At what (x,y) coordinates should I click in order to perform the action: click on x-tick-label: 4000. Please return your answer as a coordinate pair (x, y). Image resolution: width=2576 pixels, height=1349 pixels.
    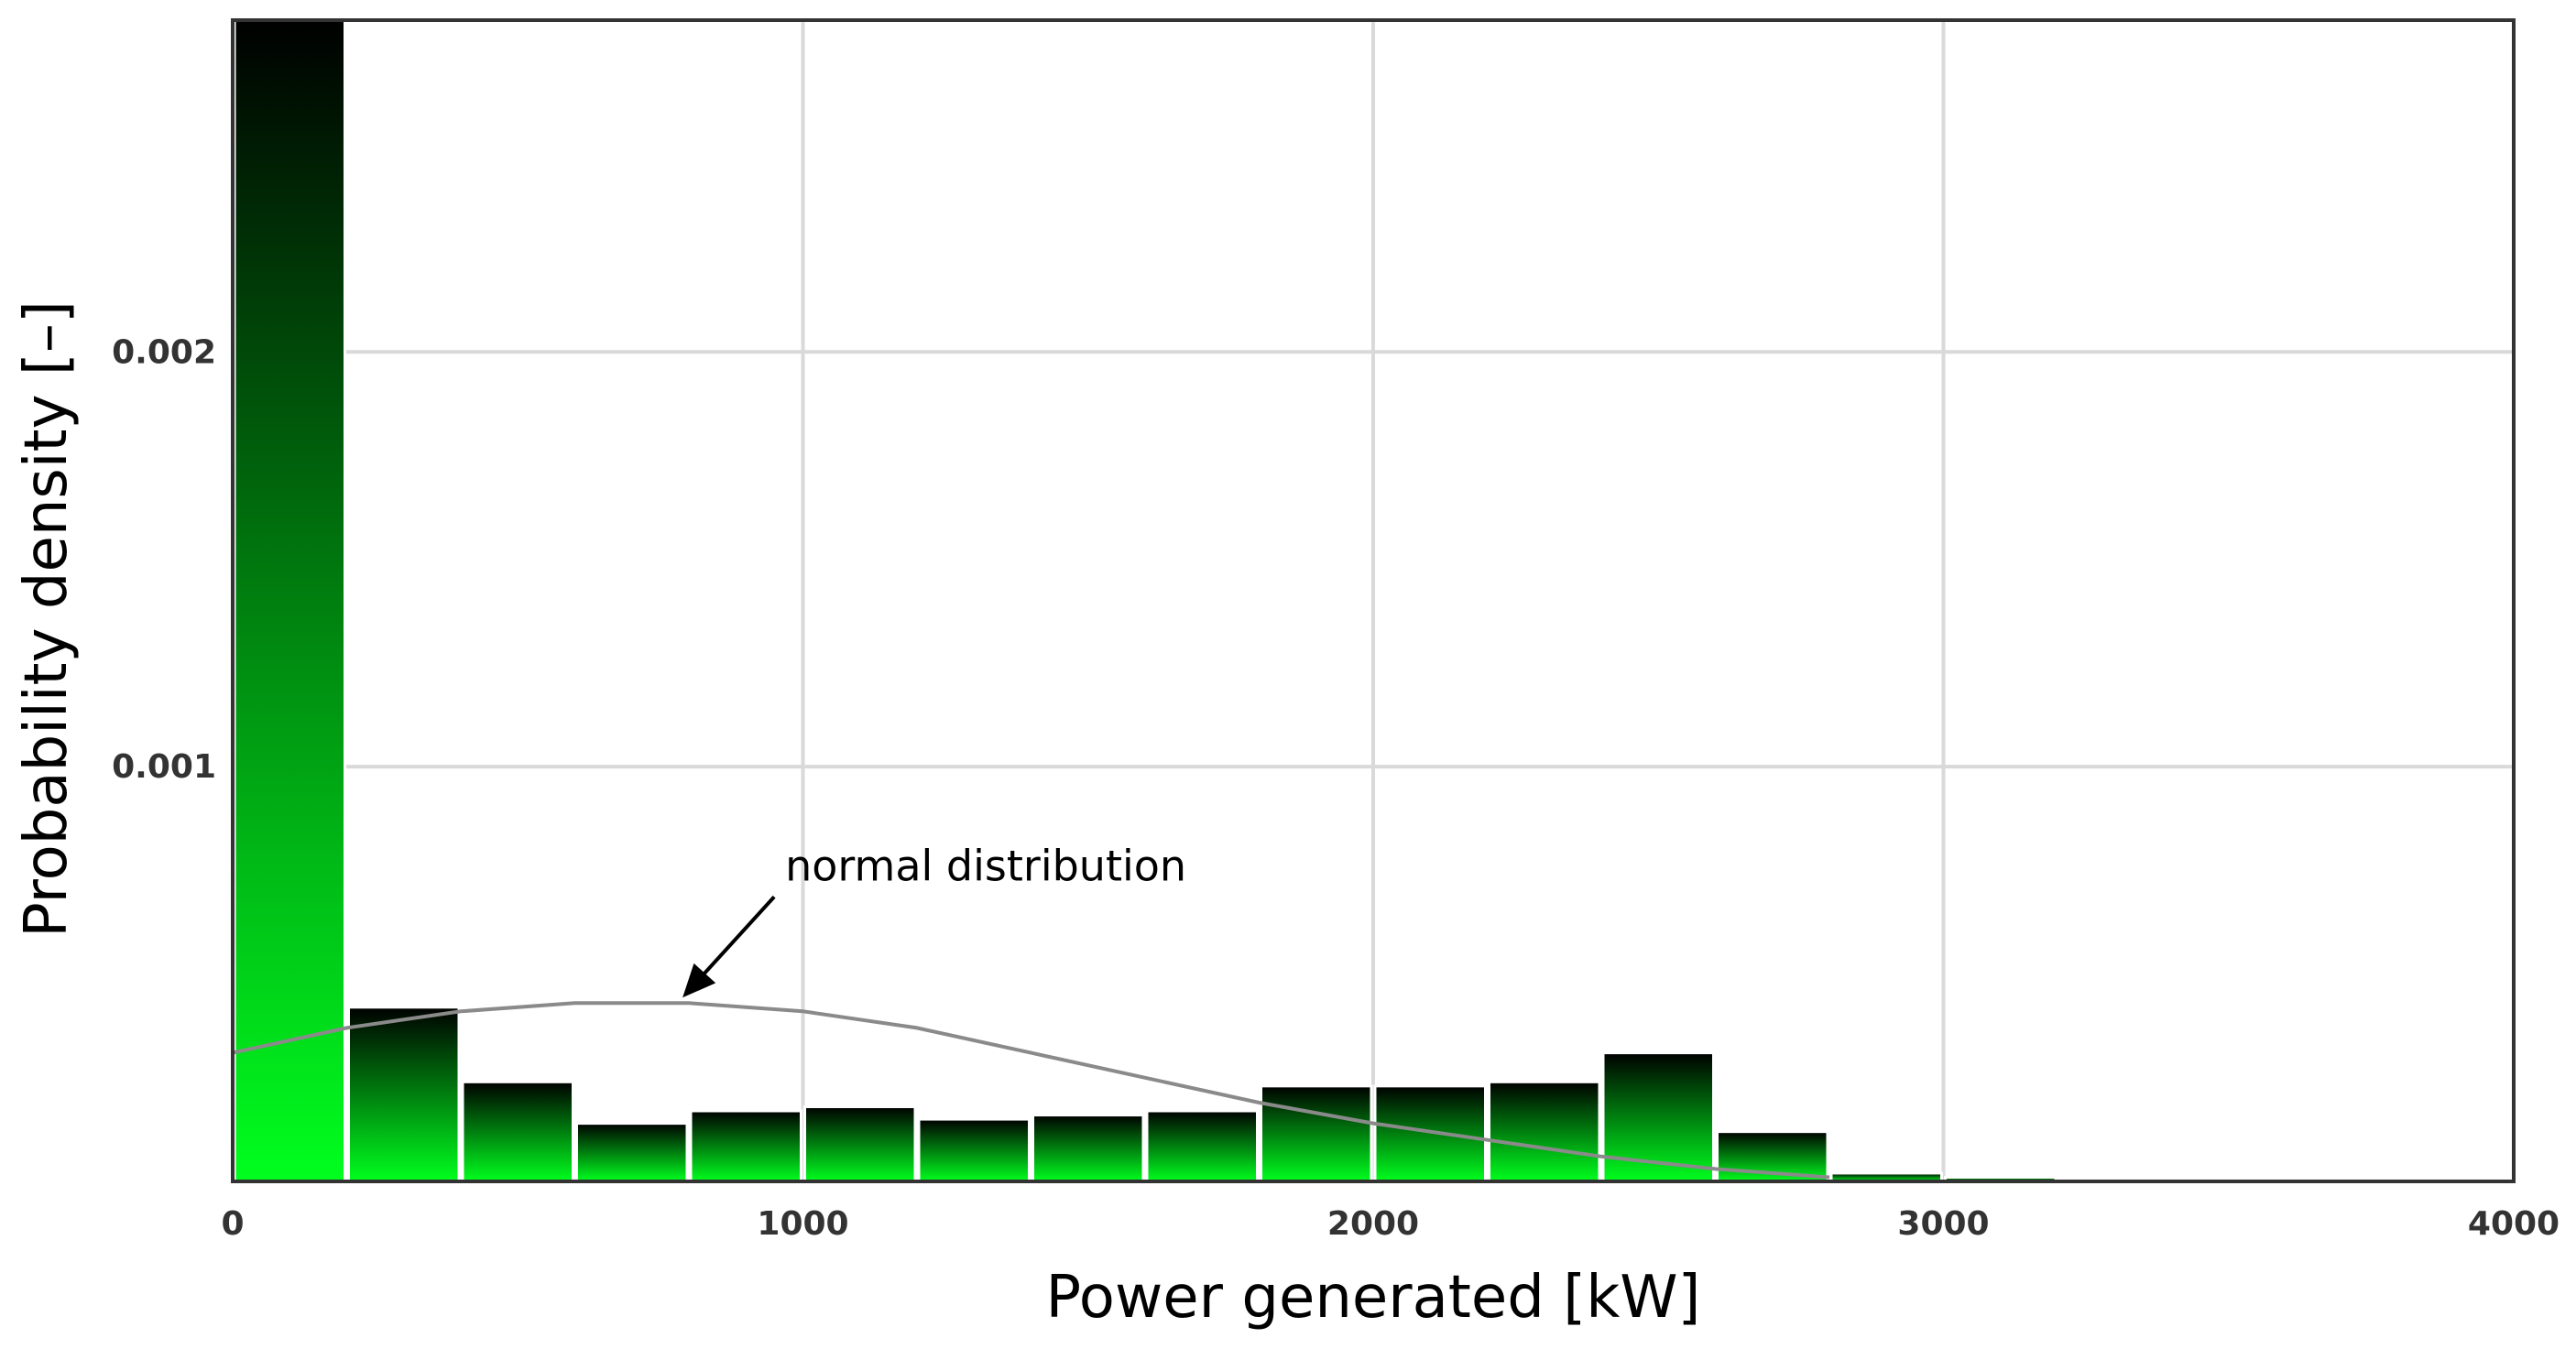
    Looking at the image, I should click on (2514, 1224).